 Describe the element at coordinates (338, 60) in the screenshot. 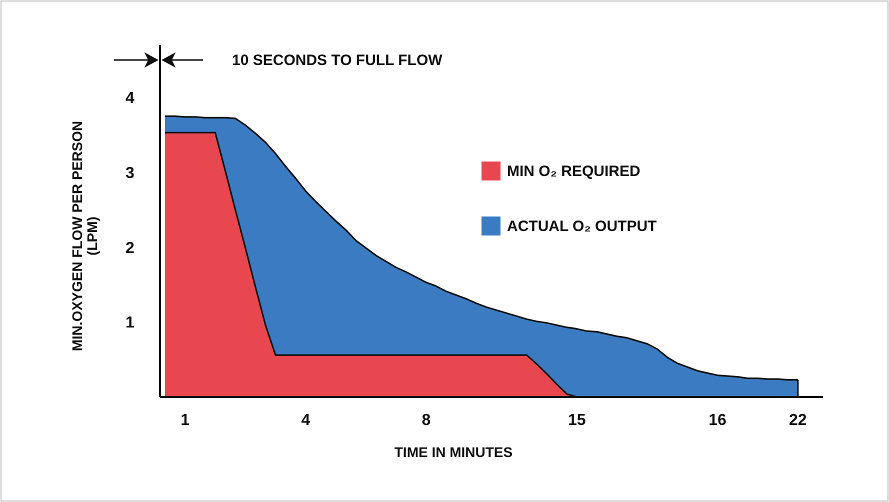

I see `annotation: 10 SECONDS TO FULL FLOW` at that location.